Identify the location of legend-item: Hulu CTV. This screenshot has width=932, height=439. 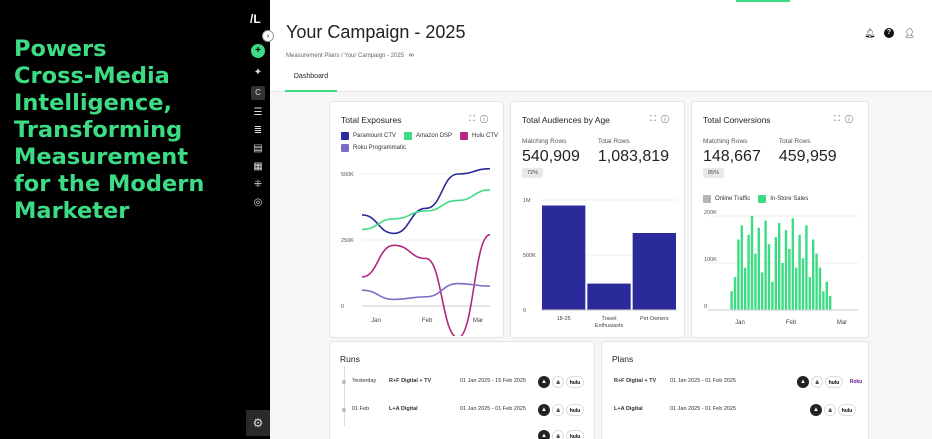
(479, 136).